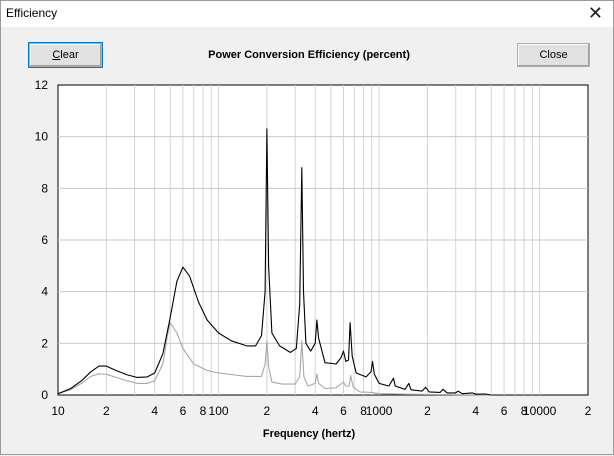  What do you see at coordinates (267, 411) in the screenshot?
I see `x-tick-label-6: 2` at bounding box center [267, 411].